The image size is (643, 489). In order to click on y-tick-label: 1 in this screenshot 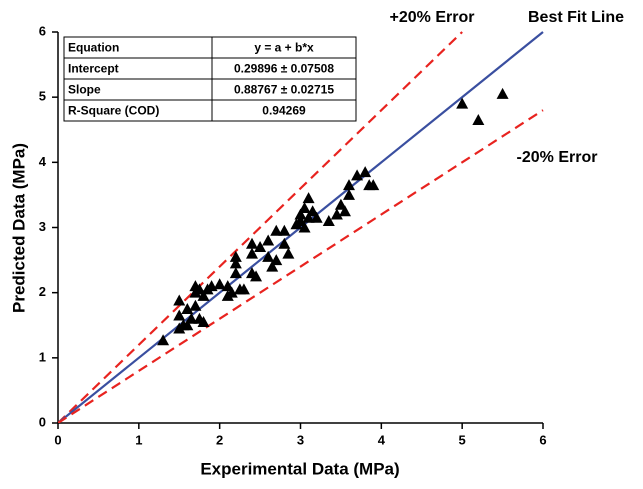, I will do `click(42, 356)`.